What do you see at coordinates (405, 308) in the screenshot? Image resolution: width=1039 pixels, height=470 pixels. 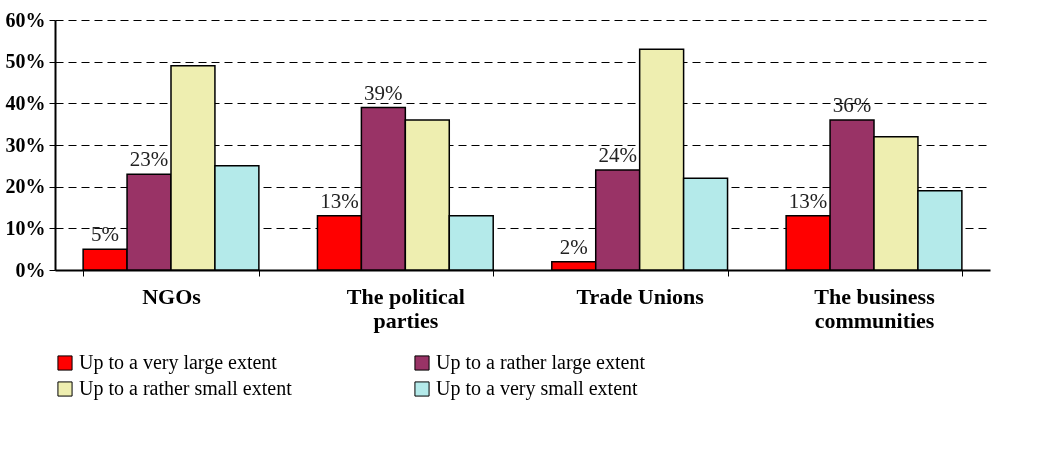 I see `x-tick-label: The political parties` at bounding box center [405, 308].